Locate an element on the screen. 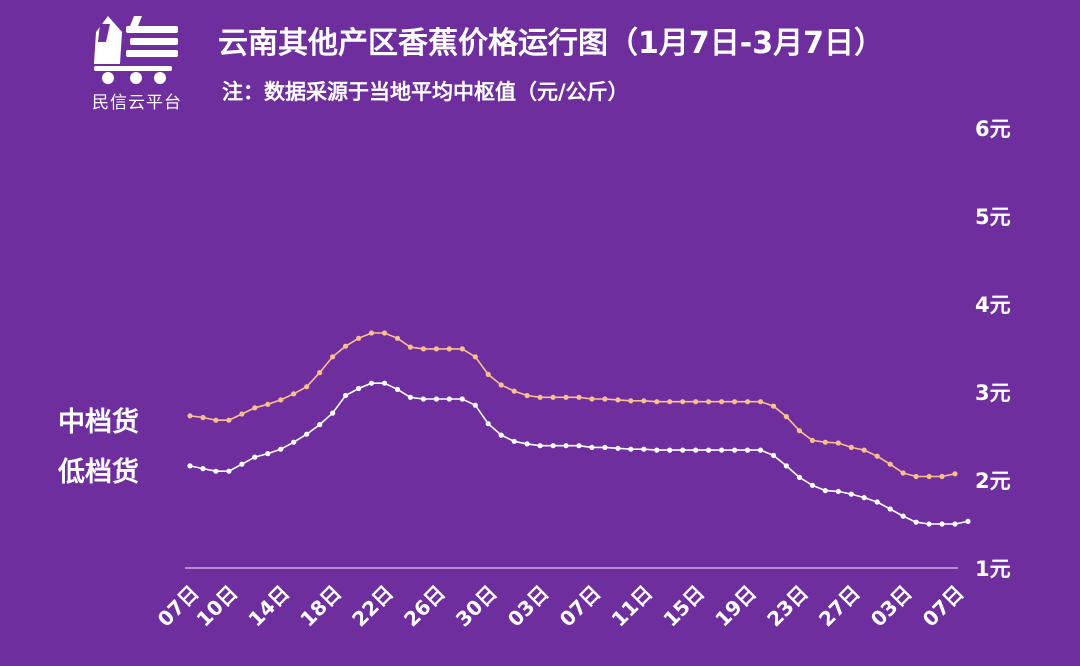 The width and height of the screenshot is (1080, 666). x-tick-label: 03日 is located at coordinates (528, 606).